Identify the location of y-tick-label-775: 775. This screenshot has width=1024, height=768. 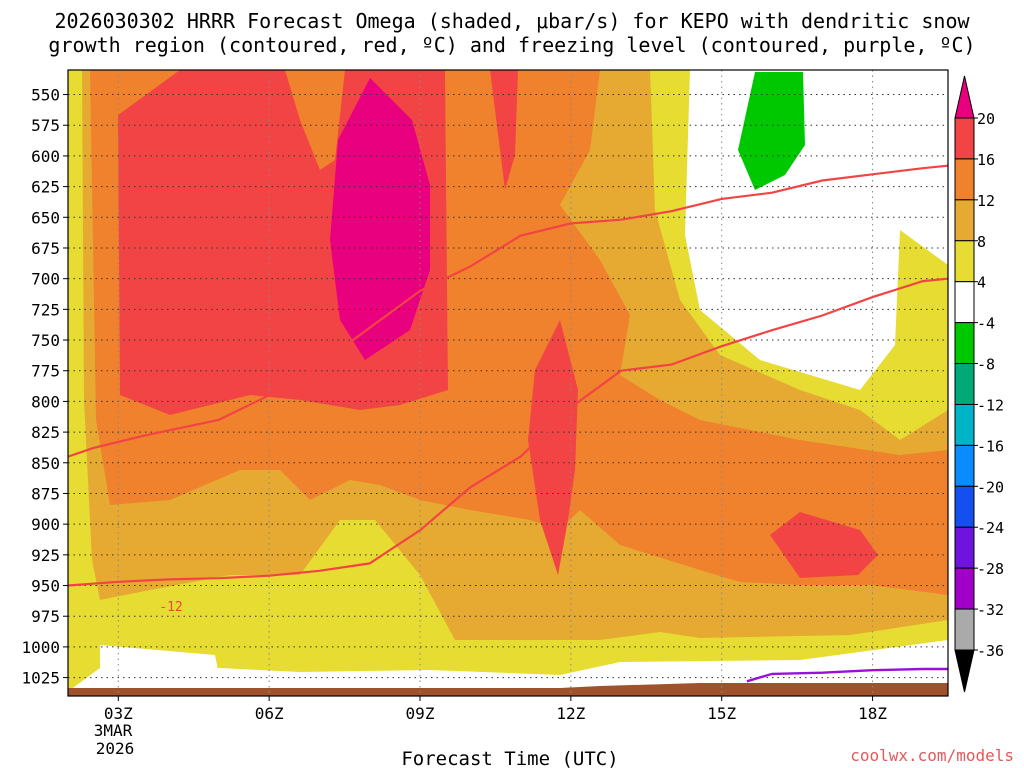
(45, 371).